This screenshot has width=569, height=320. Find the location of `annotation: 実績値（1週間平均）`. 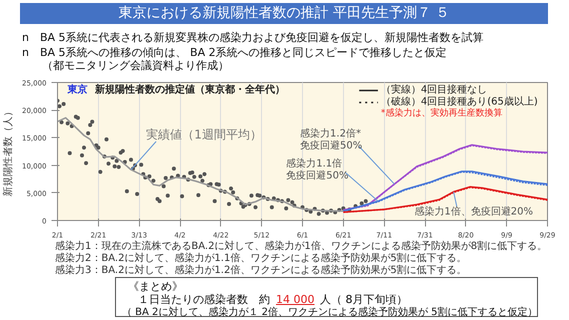

annotation: 実績値（1週間平均） is located at coordinates (204, 135).